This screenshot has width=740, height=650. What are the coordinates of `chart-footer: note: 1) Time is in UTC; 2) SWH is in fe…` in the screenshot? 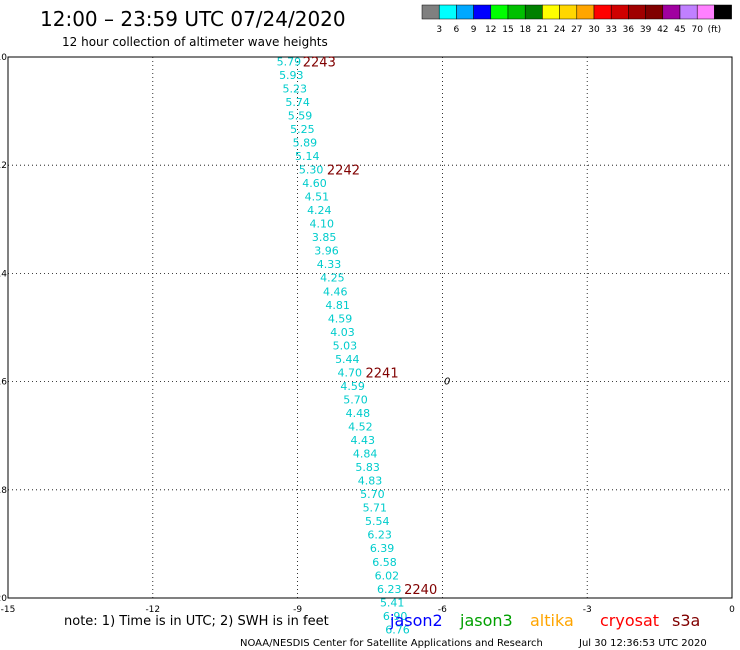 It's located at (385, 630).